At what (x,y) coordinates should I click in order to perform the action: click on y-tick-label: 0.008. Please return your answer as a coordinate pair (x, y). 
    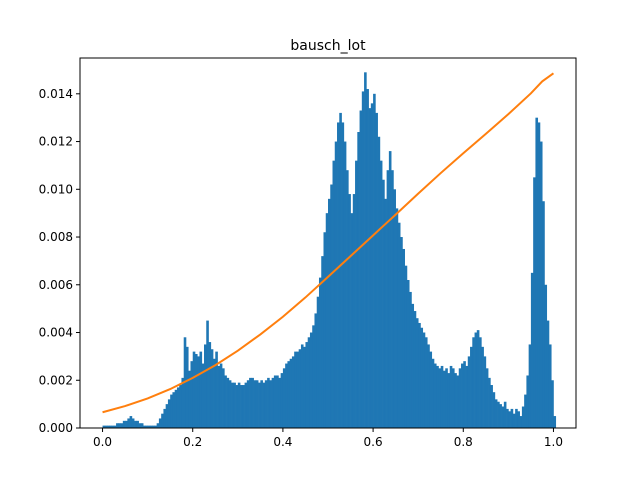
    Looking at the image, I should click on (56, 237).